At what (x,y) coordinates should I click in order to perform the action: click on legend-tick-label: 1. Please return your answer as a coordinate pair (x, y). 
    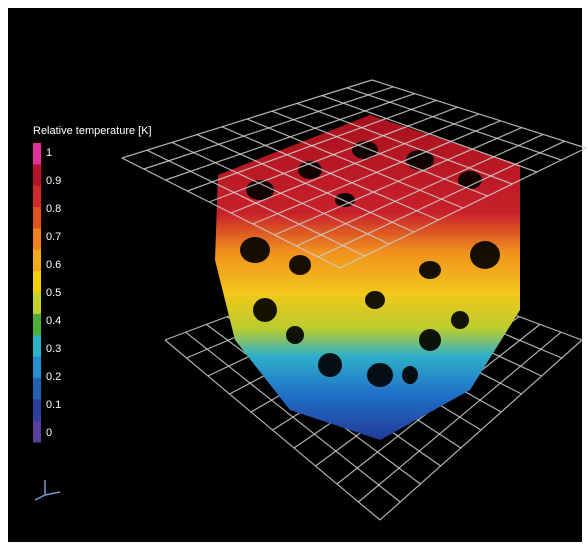
    Looking at the image, I should click on (49, 153).